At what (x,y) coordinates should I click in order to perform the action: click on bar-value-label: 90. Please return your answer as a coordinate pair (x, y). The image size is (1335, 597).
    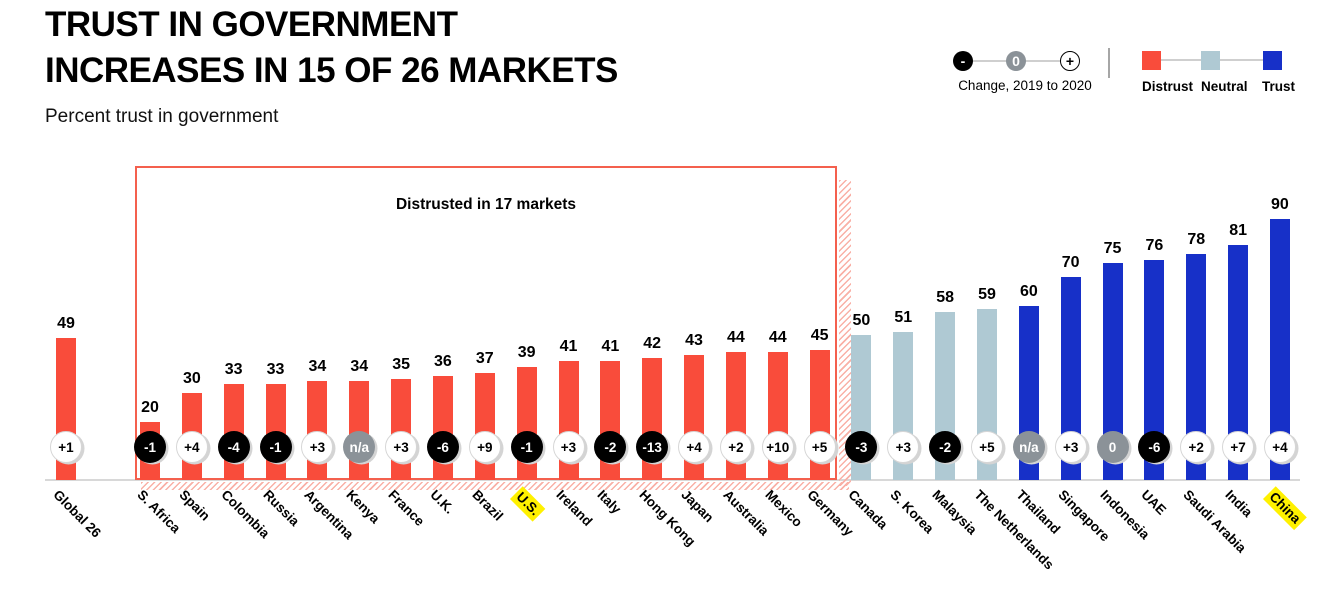
    Looking at the image, I should click on (1280, 204).